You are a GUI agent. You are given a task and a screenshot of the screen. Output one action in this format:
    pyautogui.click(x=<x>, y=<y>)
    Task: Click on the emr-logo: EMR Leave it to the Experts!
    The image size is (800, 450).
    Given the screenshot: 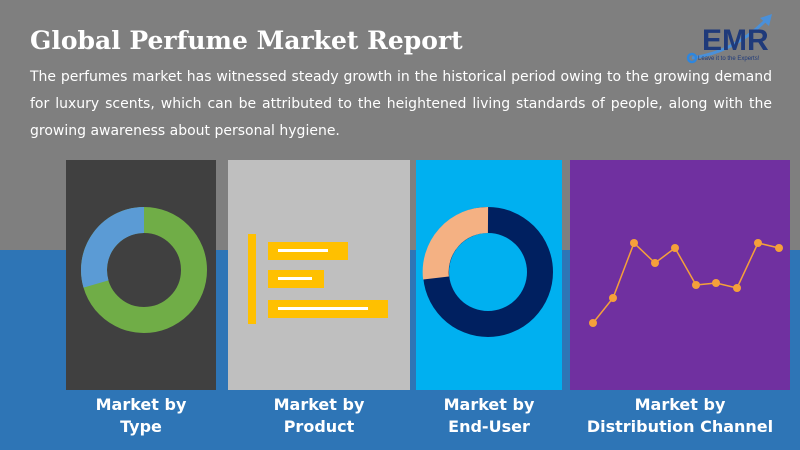 What is the action you would take?
    pyautogui.click(x=729, y=39)
    